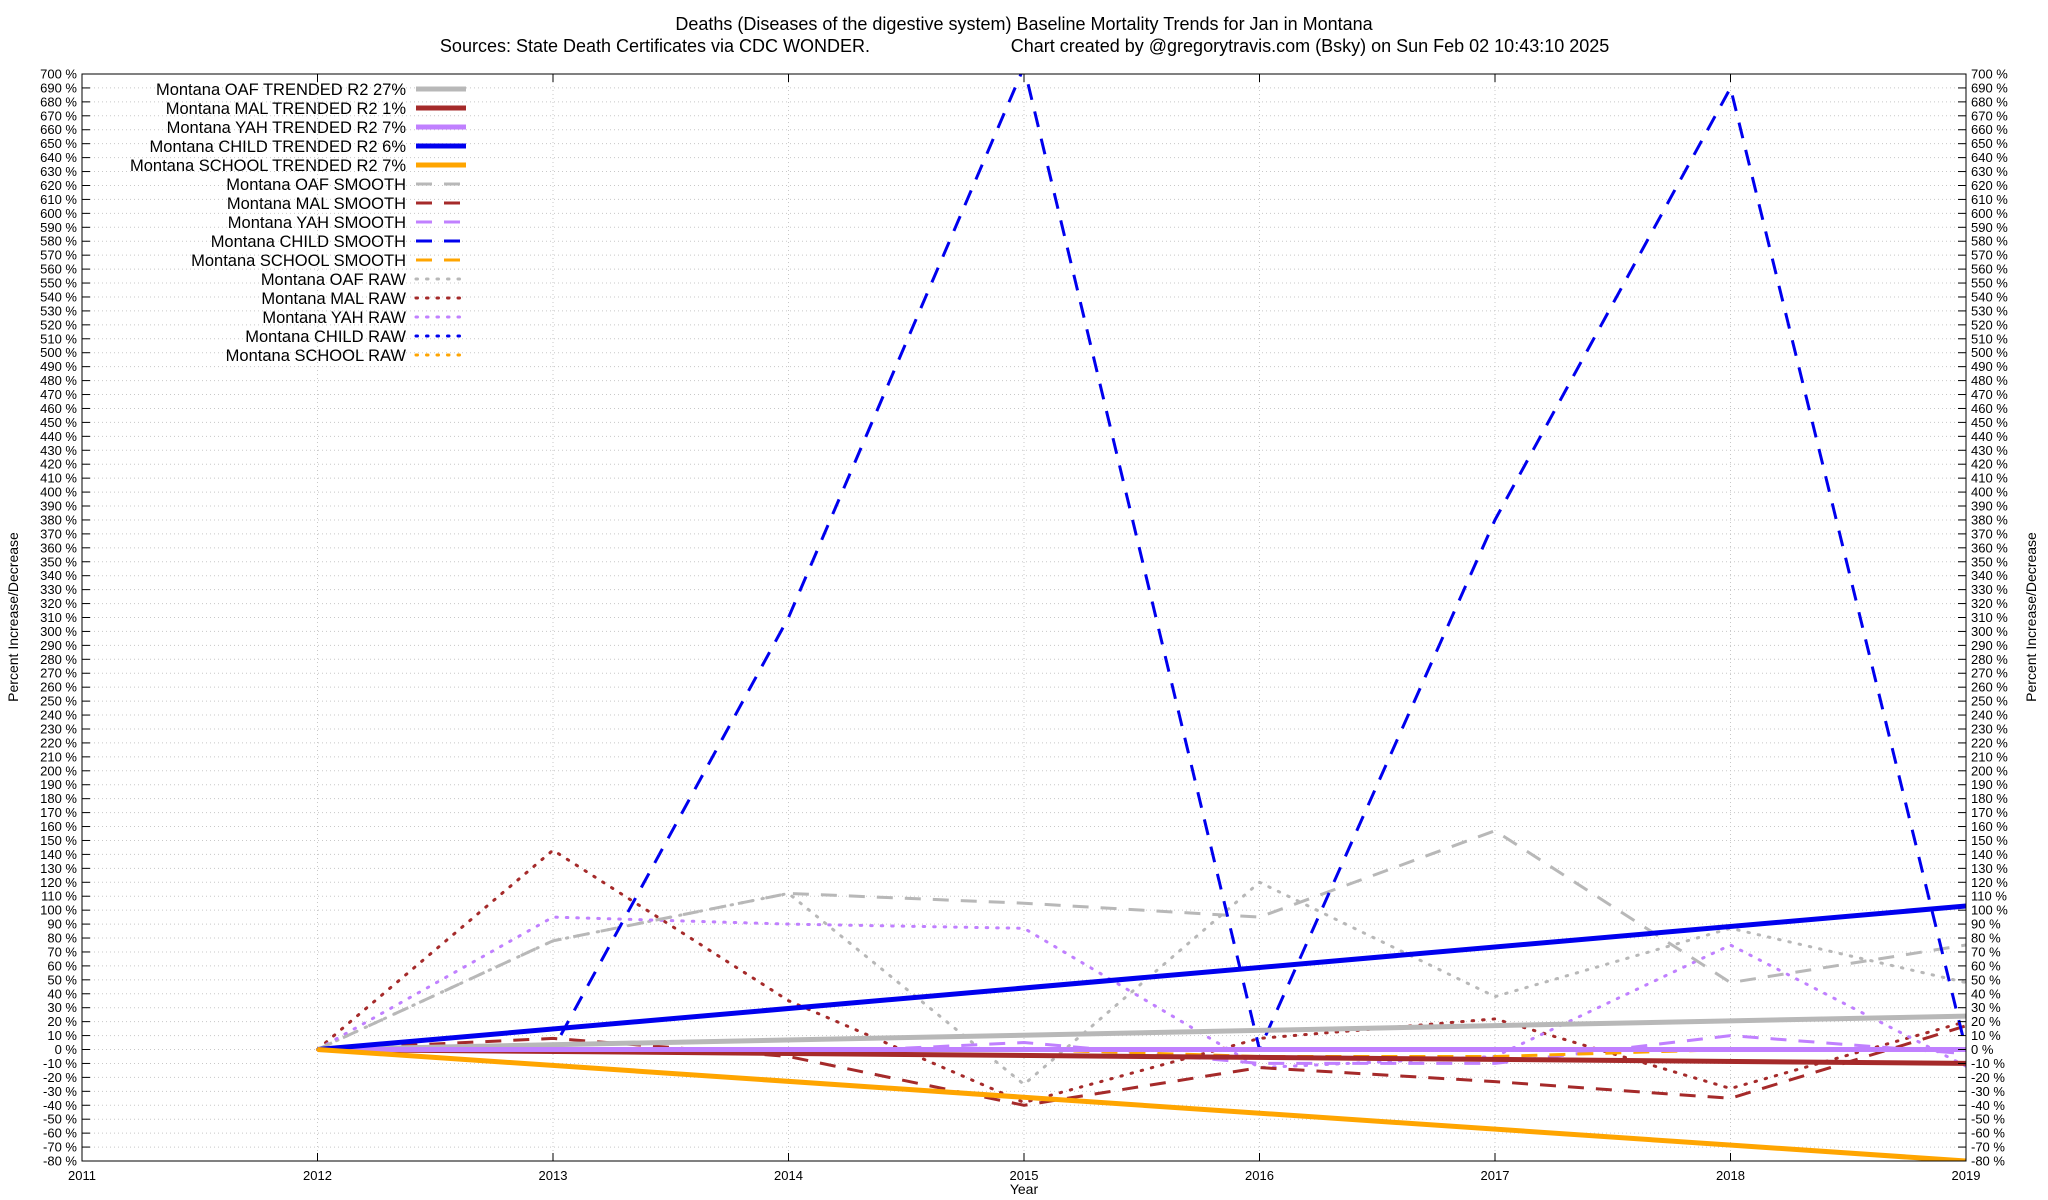 The height and width of the screenshot is (1200, 2048). What do you see at coordinates (58, 143) in the screenshot?
I see `y-tick-label-left: 650 %` at bounding box center [58, 143].